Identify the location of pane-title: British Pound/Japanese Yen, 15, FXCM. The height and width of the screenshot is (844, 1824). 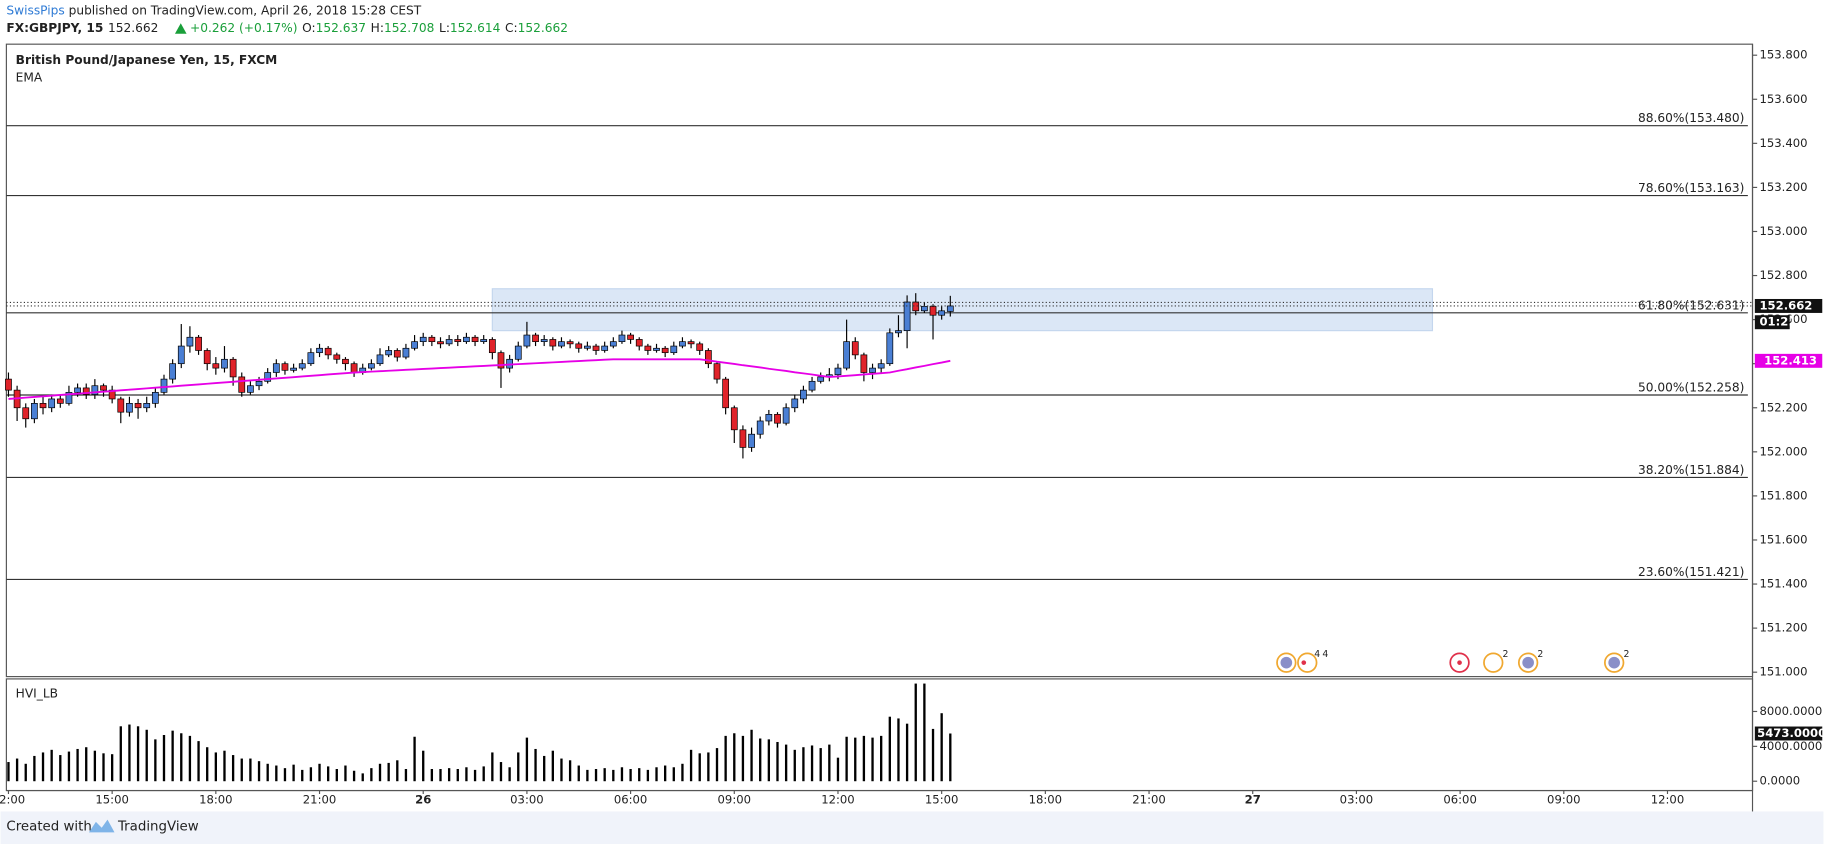
(147, 60).